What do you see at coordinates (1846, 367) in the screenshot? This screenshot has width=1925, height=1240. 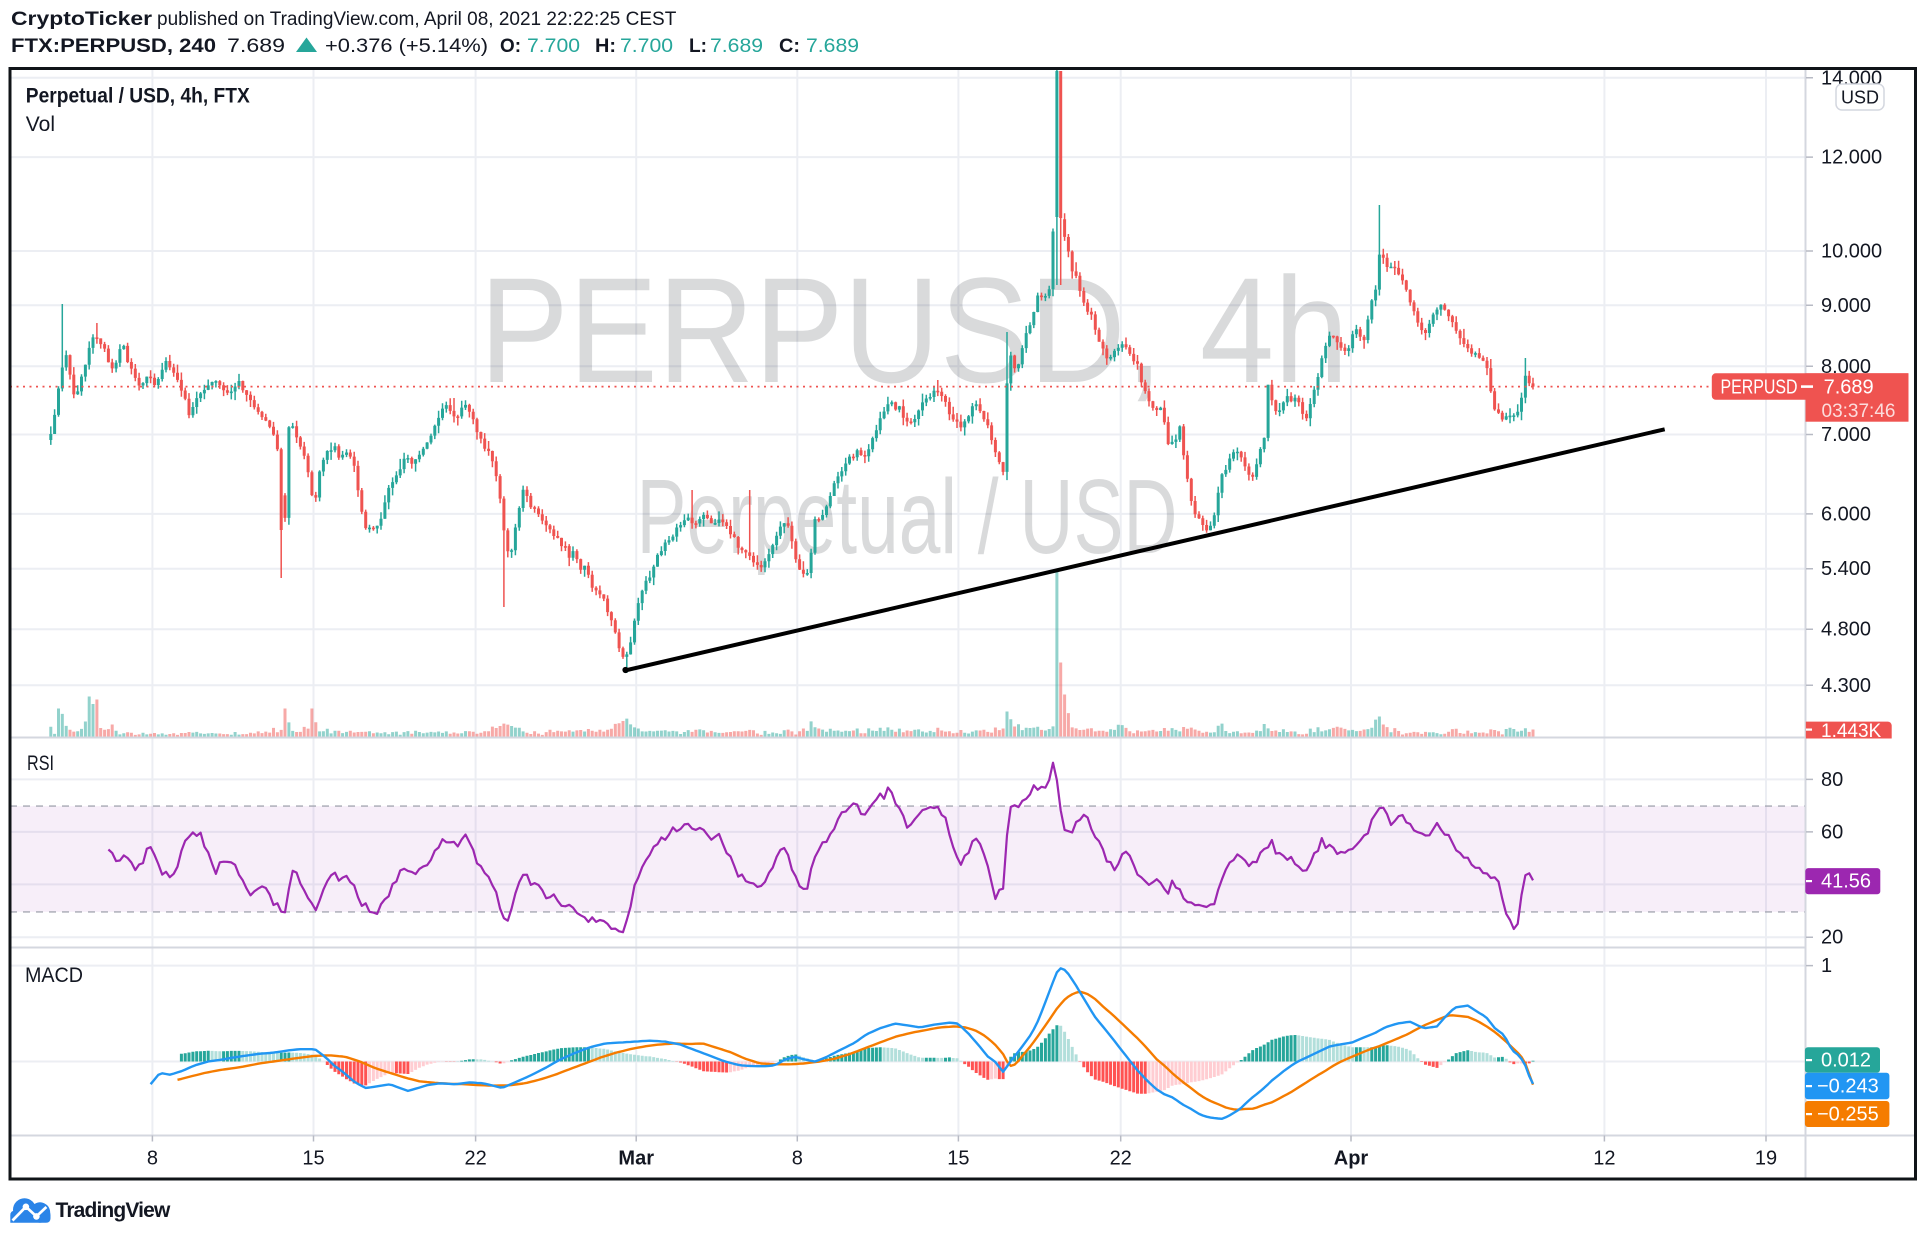 I see `svg-text: 8.000` at bounding box center [1846, 367].